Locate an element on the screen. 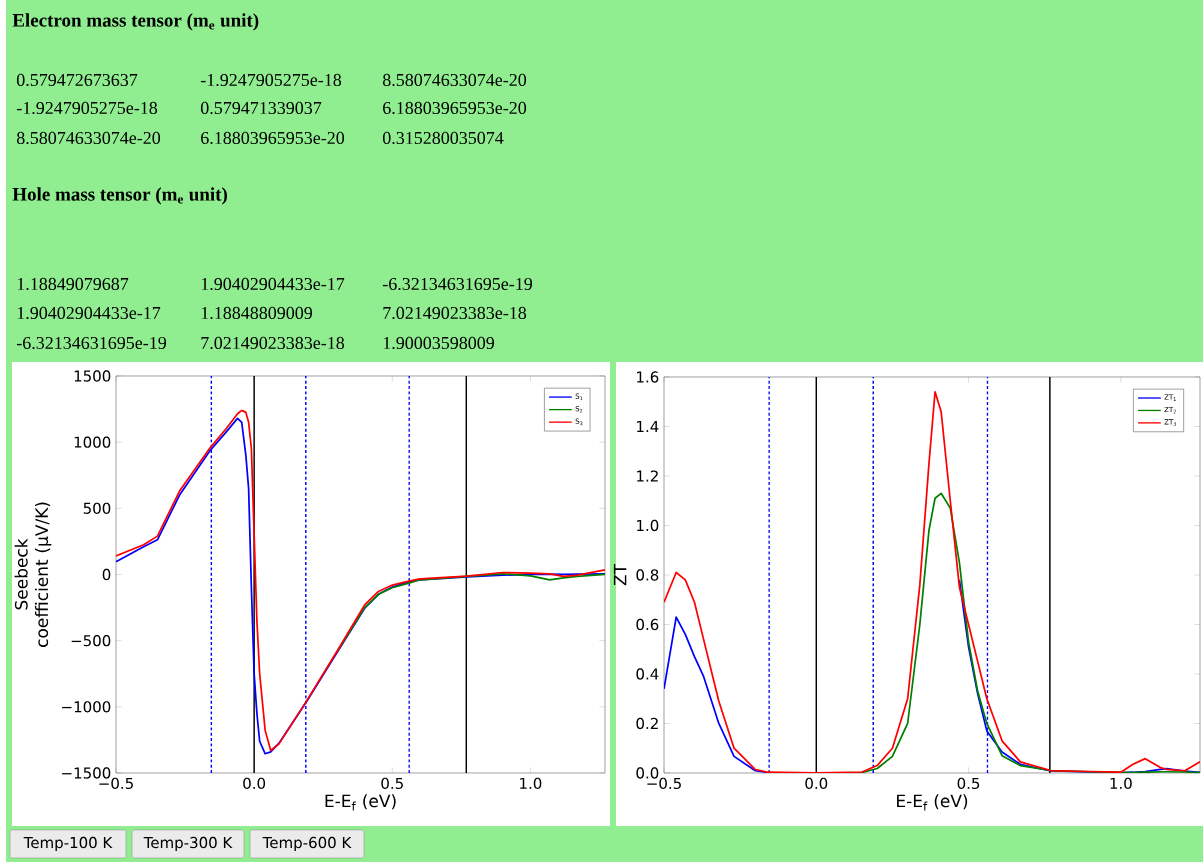 This screenshot has height=862, width=1203. text: Hole mass tensor (m$_{e}$ unit) is located at coordinates (119, 196).